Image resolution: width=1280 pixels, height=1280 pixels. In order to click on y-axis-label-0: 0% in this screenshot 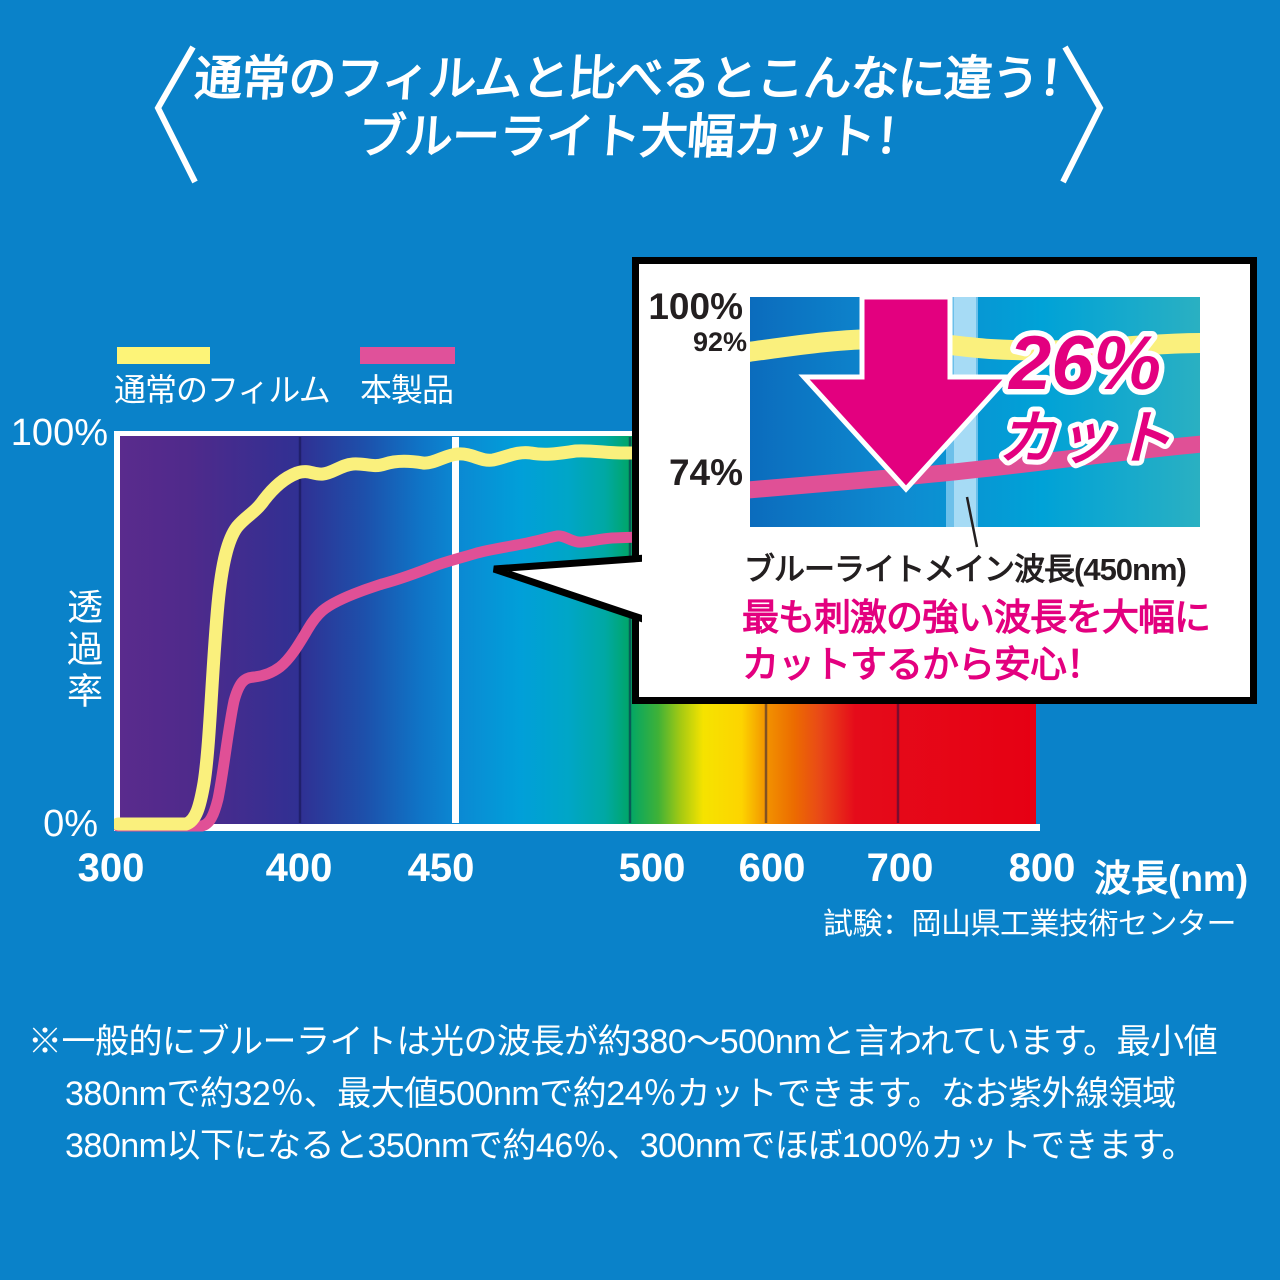, I will do `click(70, 824)`.